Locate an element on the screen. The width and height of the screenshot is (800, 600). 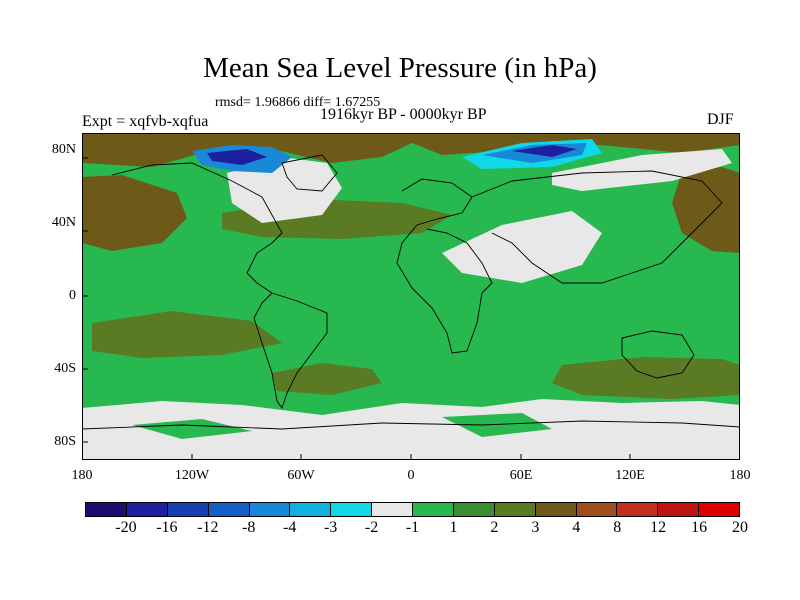
colorbar-label: 4 is located at coordinates (576, 527).